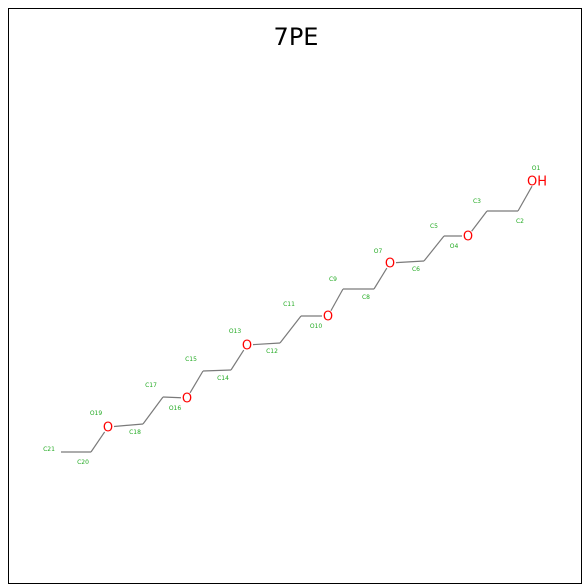 This screenshot has width=583, height=585. What do you see at coordinates (468, 237) in the screenshot?
I see `oxygen-symbol-O4: O` at bounding box center [468, 237].